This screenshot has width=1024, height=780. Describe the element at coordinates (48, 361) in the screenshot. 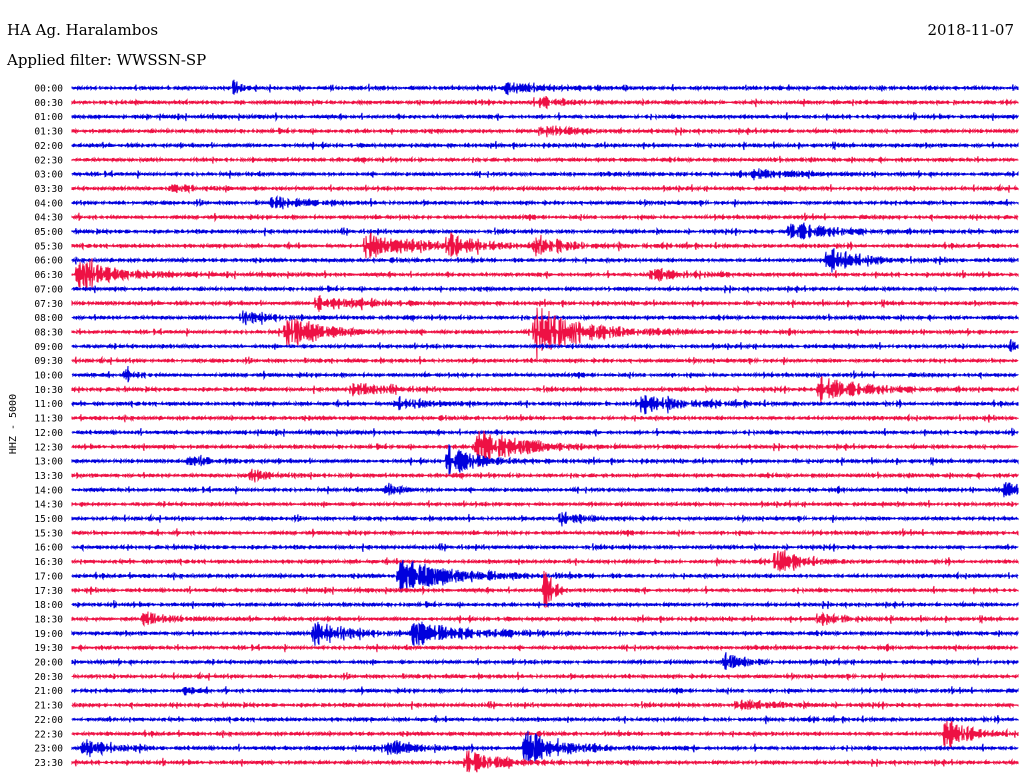

I see `time-label: 09:30` at that location.